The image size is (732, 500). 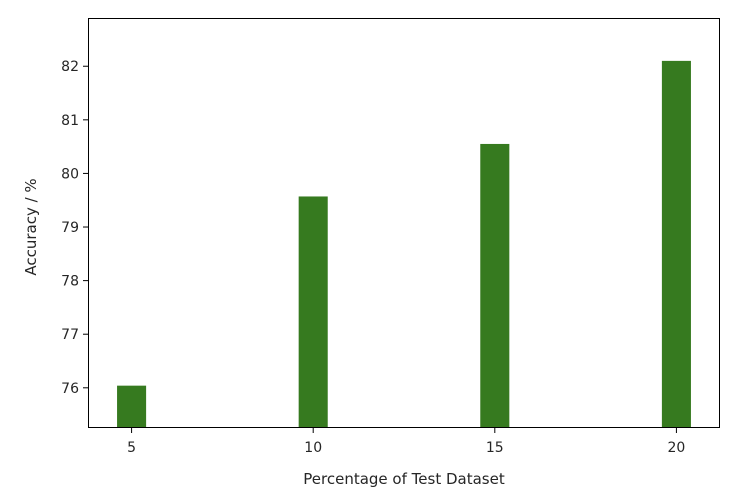 I want to click on y-tick-label: 82, so click(x=70, y=67).